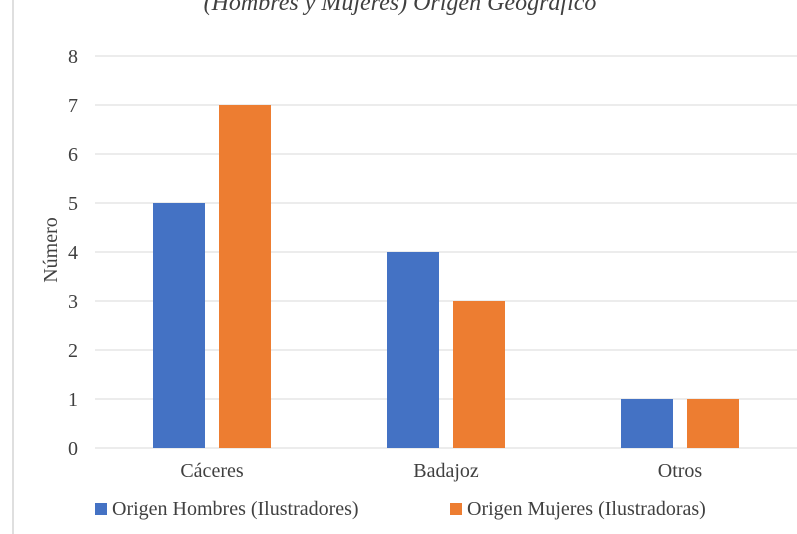  I want to click on y-tick-label: 7, so click(73, 106).